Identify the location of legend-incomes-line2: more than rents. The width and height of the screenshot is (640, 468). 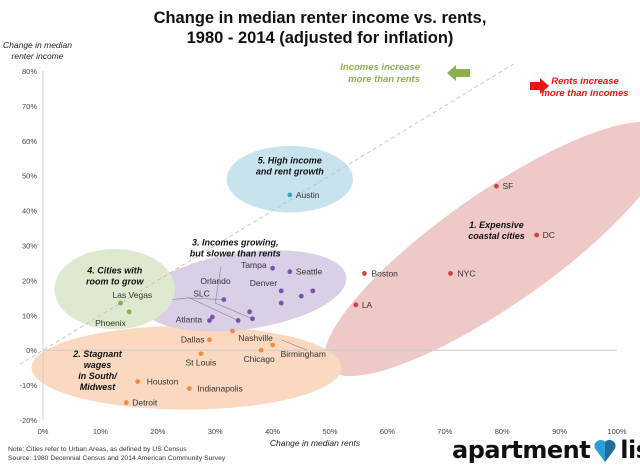
(384, 79).